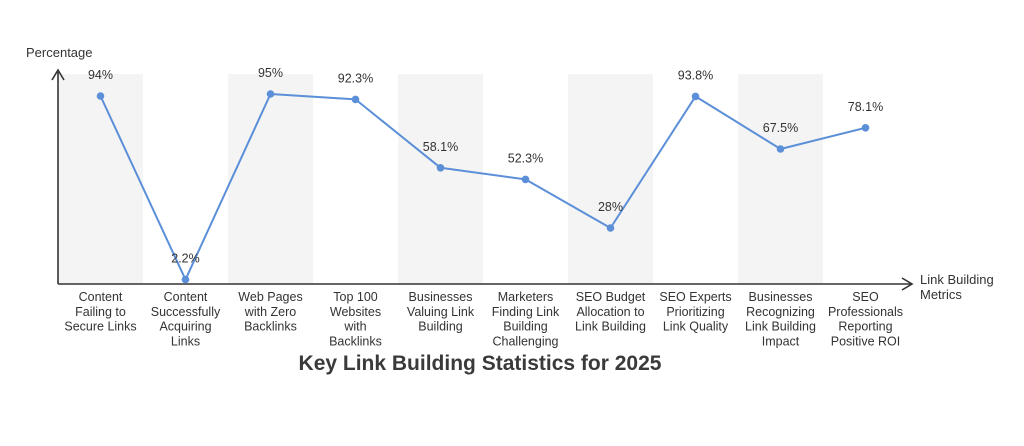 This screenshot has height=446, width=1024. What do you see at coordinates (957, 287) in the screenshot?
I see `x-axis-title: Link Building Metrics` at bounding box center [957, 287].